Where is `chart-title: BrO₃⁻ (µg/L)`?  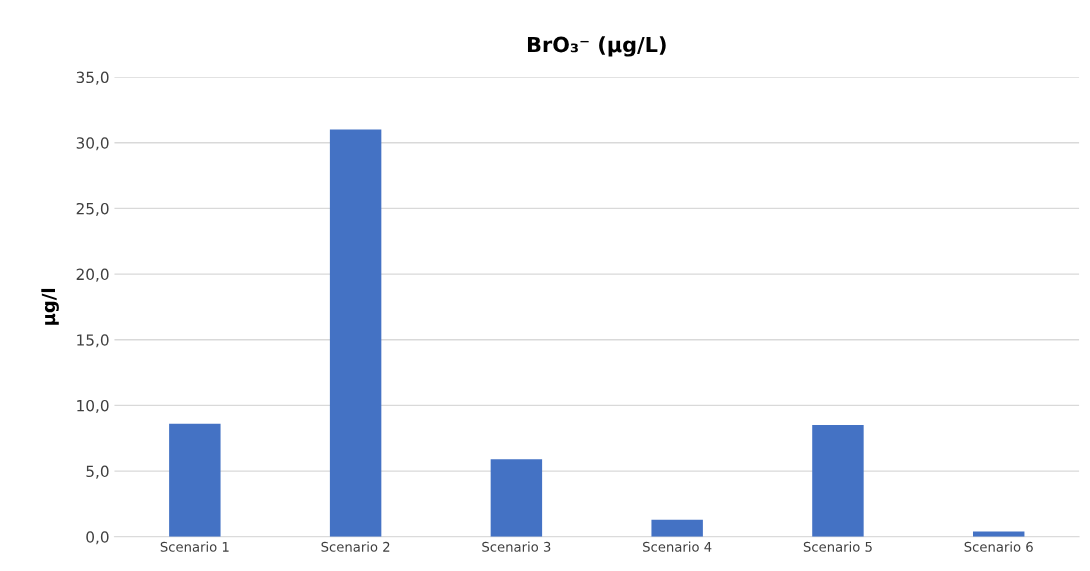
chart-title: BrO₃⁻ (µg/L) is located at coordinates (596, 46).